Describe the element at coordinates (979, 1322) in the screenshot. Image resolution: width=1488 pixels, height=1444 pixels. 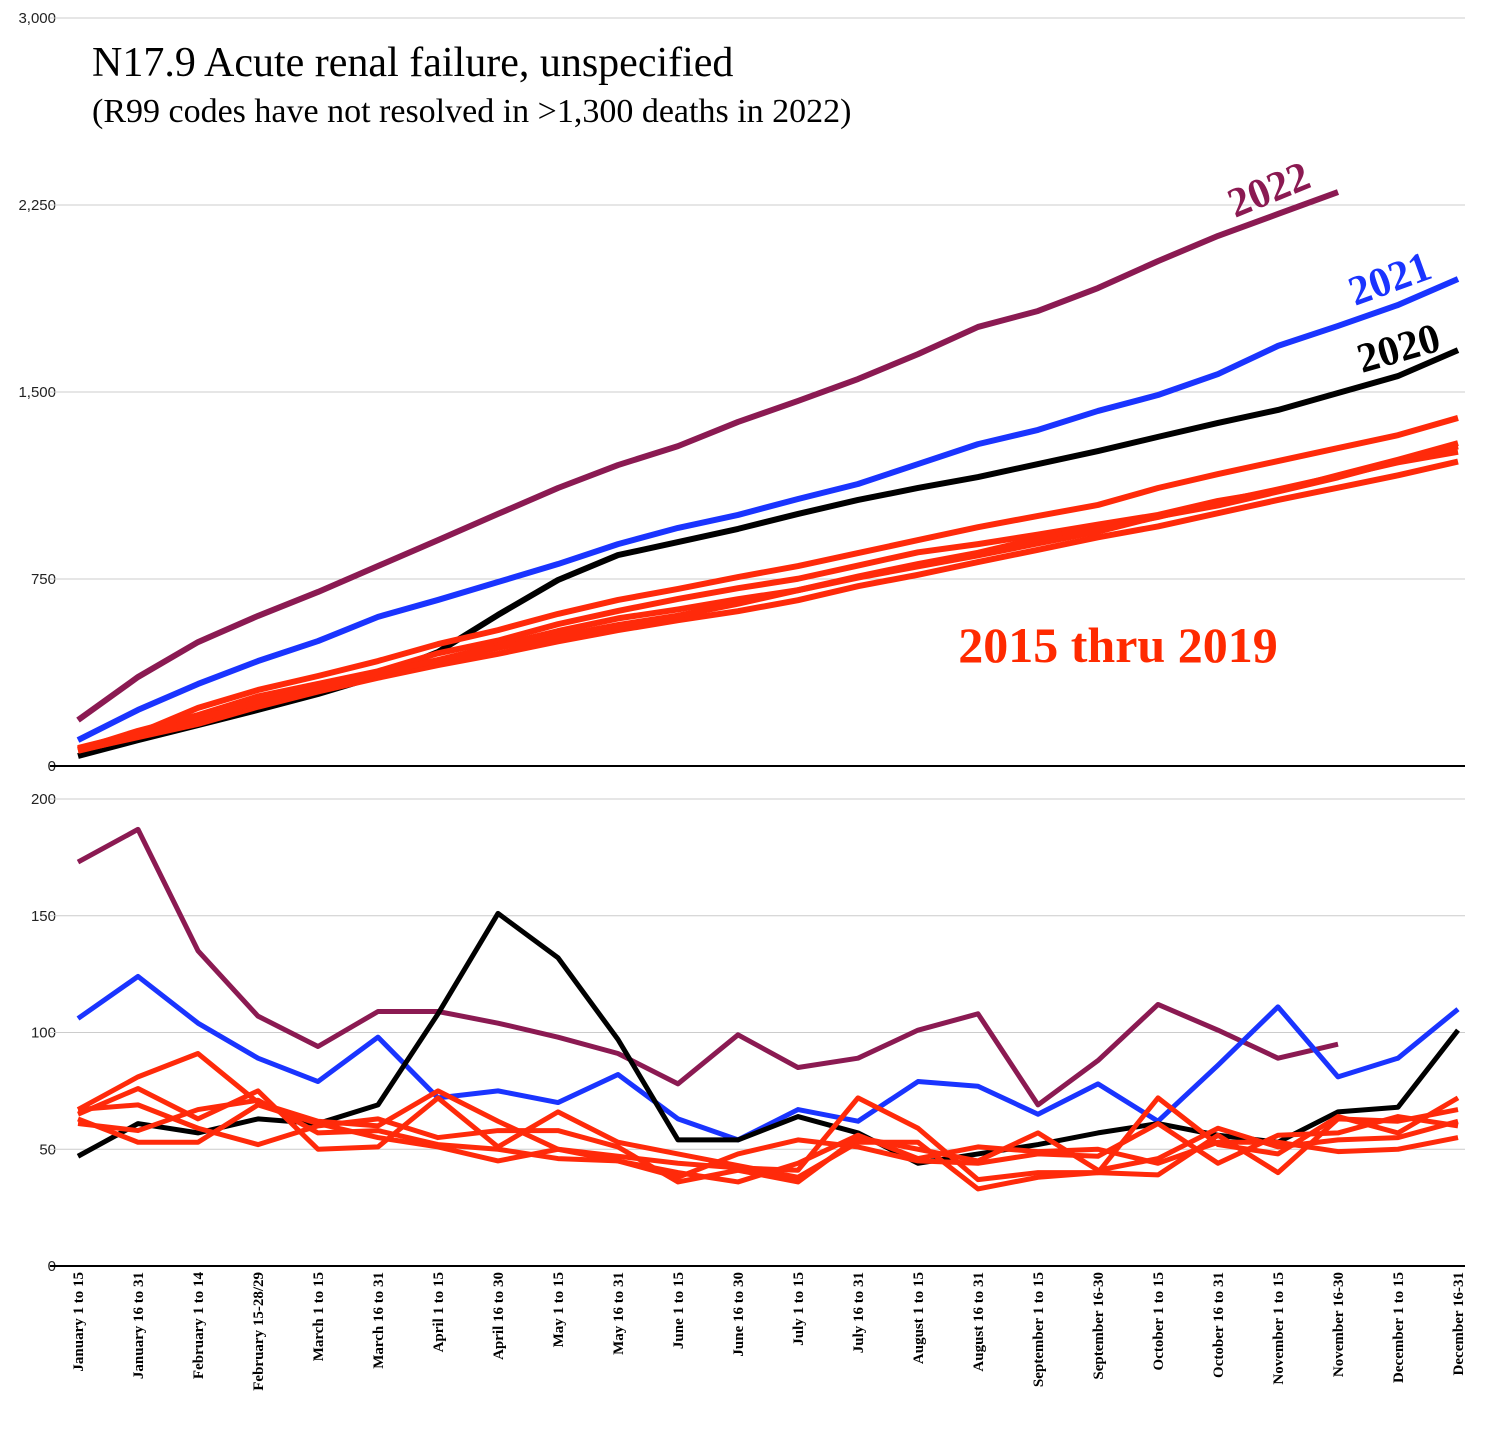
I see `x-tick-label: August 16 to 31` at that location.